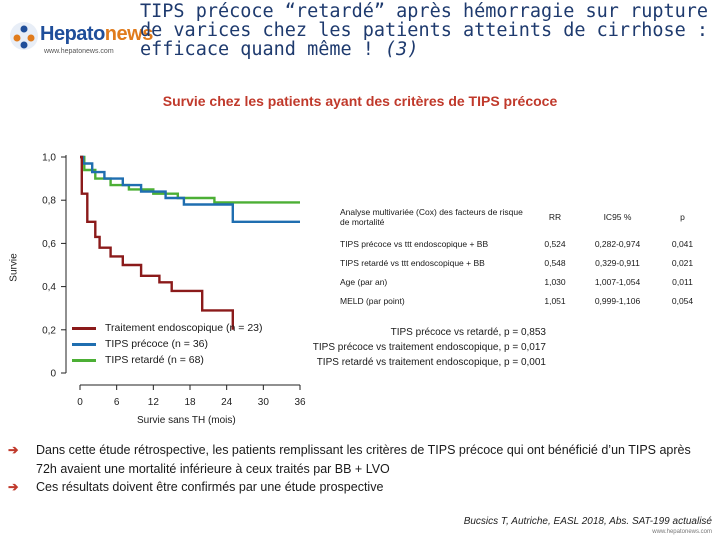 The height and width of the screenshot is (540, 720). I want to click on series-tips-precoce-line, so click(190, 189).